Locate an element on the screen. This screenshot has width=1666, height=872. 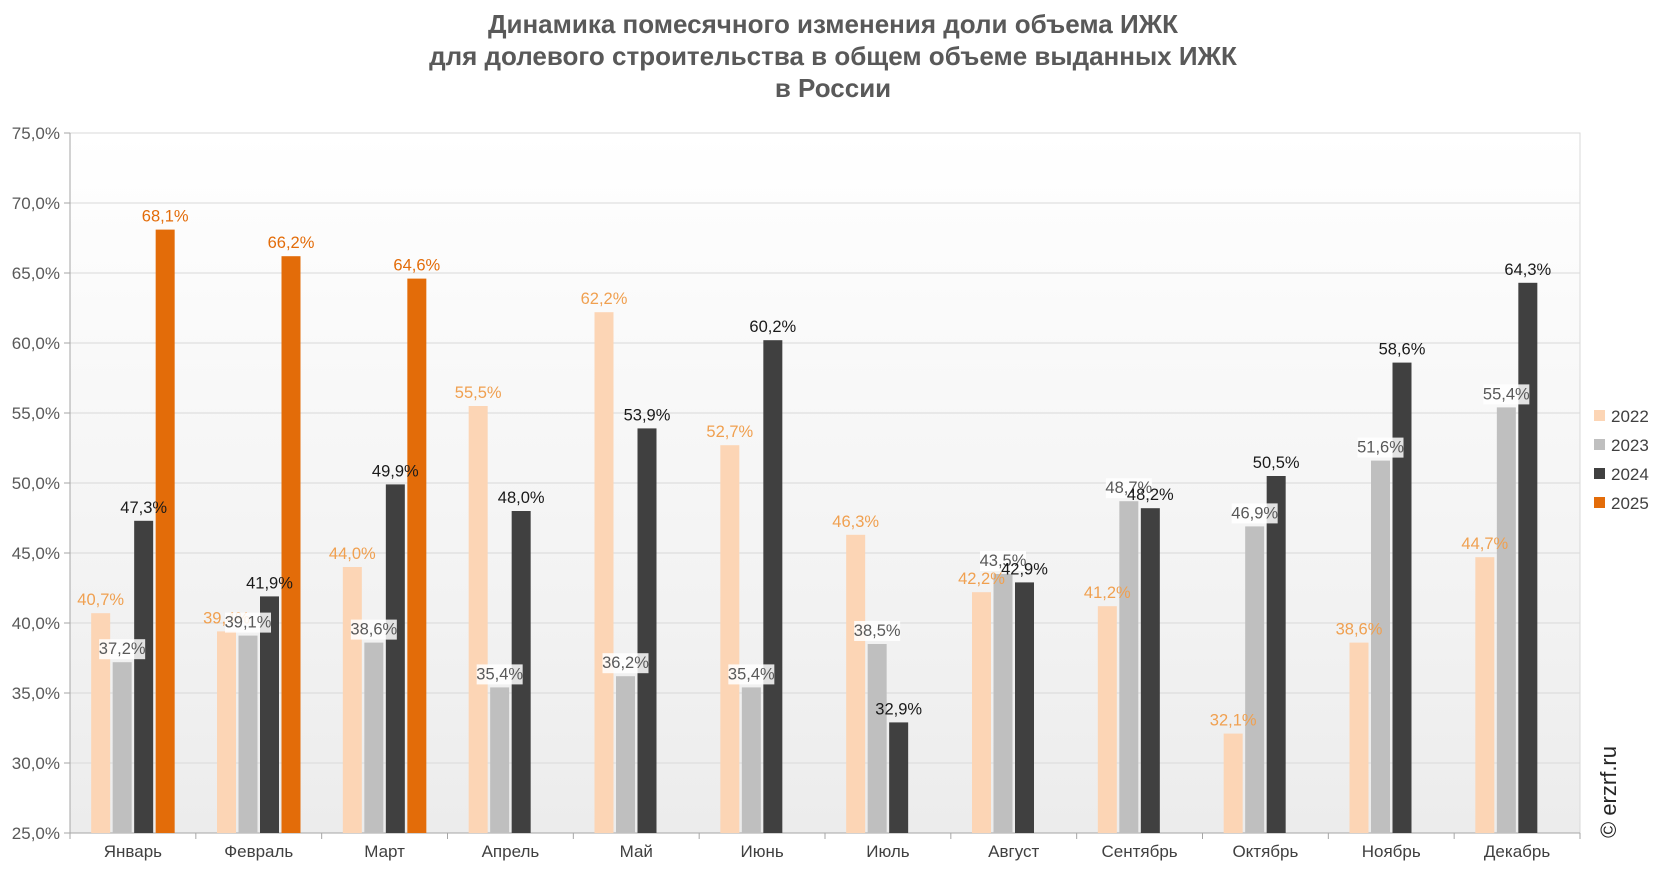
data-label-2024: 58,6% is located at coordinates (1402, 350).